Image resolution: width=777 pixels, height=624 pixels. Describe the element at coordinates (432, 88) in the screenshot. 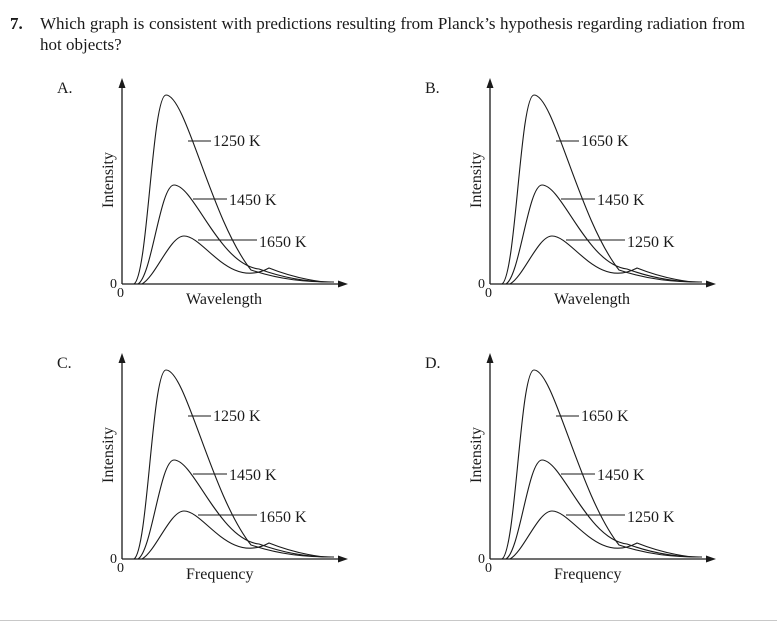

I see `option-letter: B.` at that location.